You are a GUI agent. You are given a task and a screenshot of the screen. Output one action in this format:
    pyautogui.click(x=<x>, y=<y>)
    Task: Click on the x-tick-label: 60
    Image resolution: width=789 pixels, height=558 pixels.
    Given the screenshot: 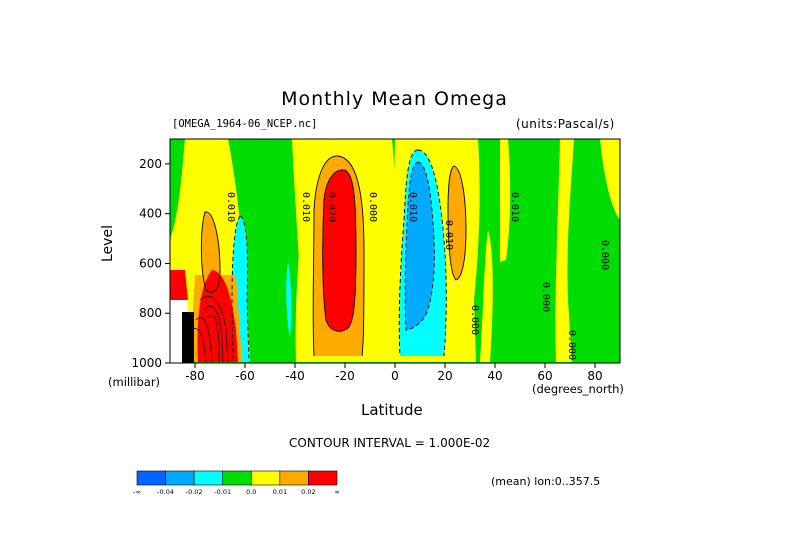 What is the action you would take?
    pyautogui.click(x=544, y=376)
    